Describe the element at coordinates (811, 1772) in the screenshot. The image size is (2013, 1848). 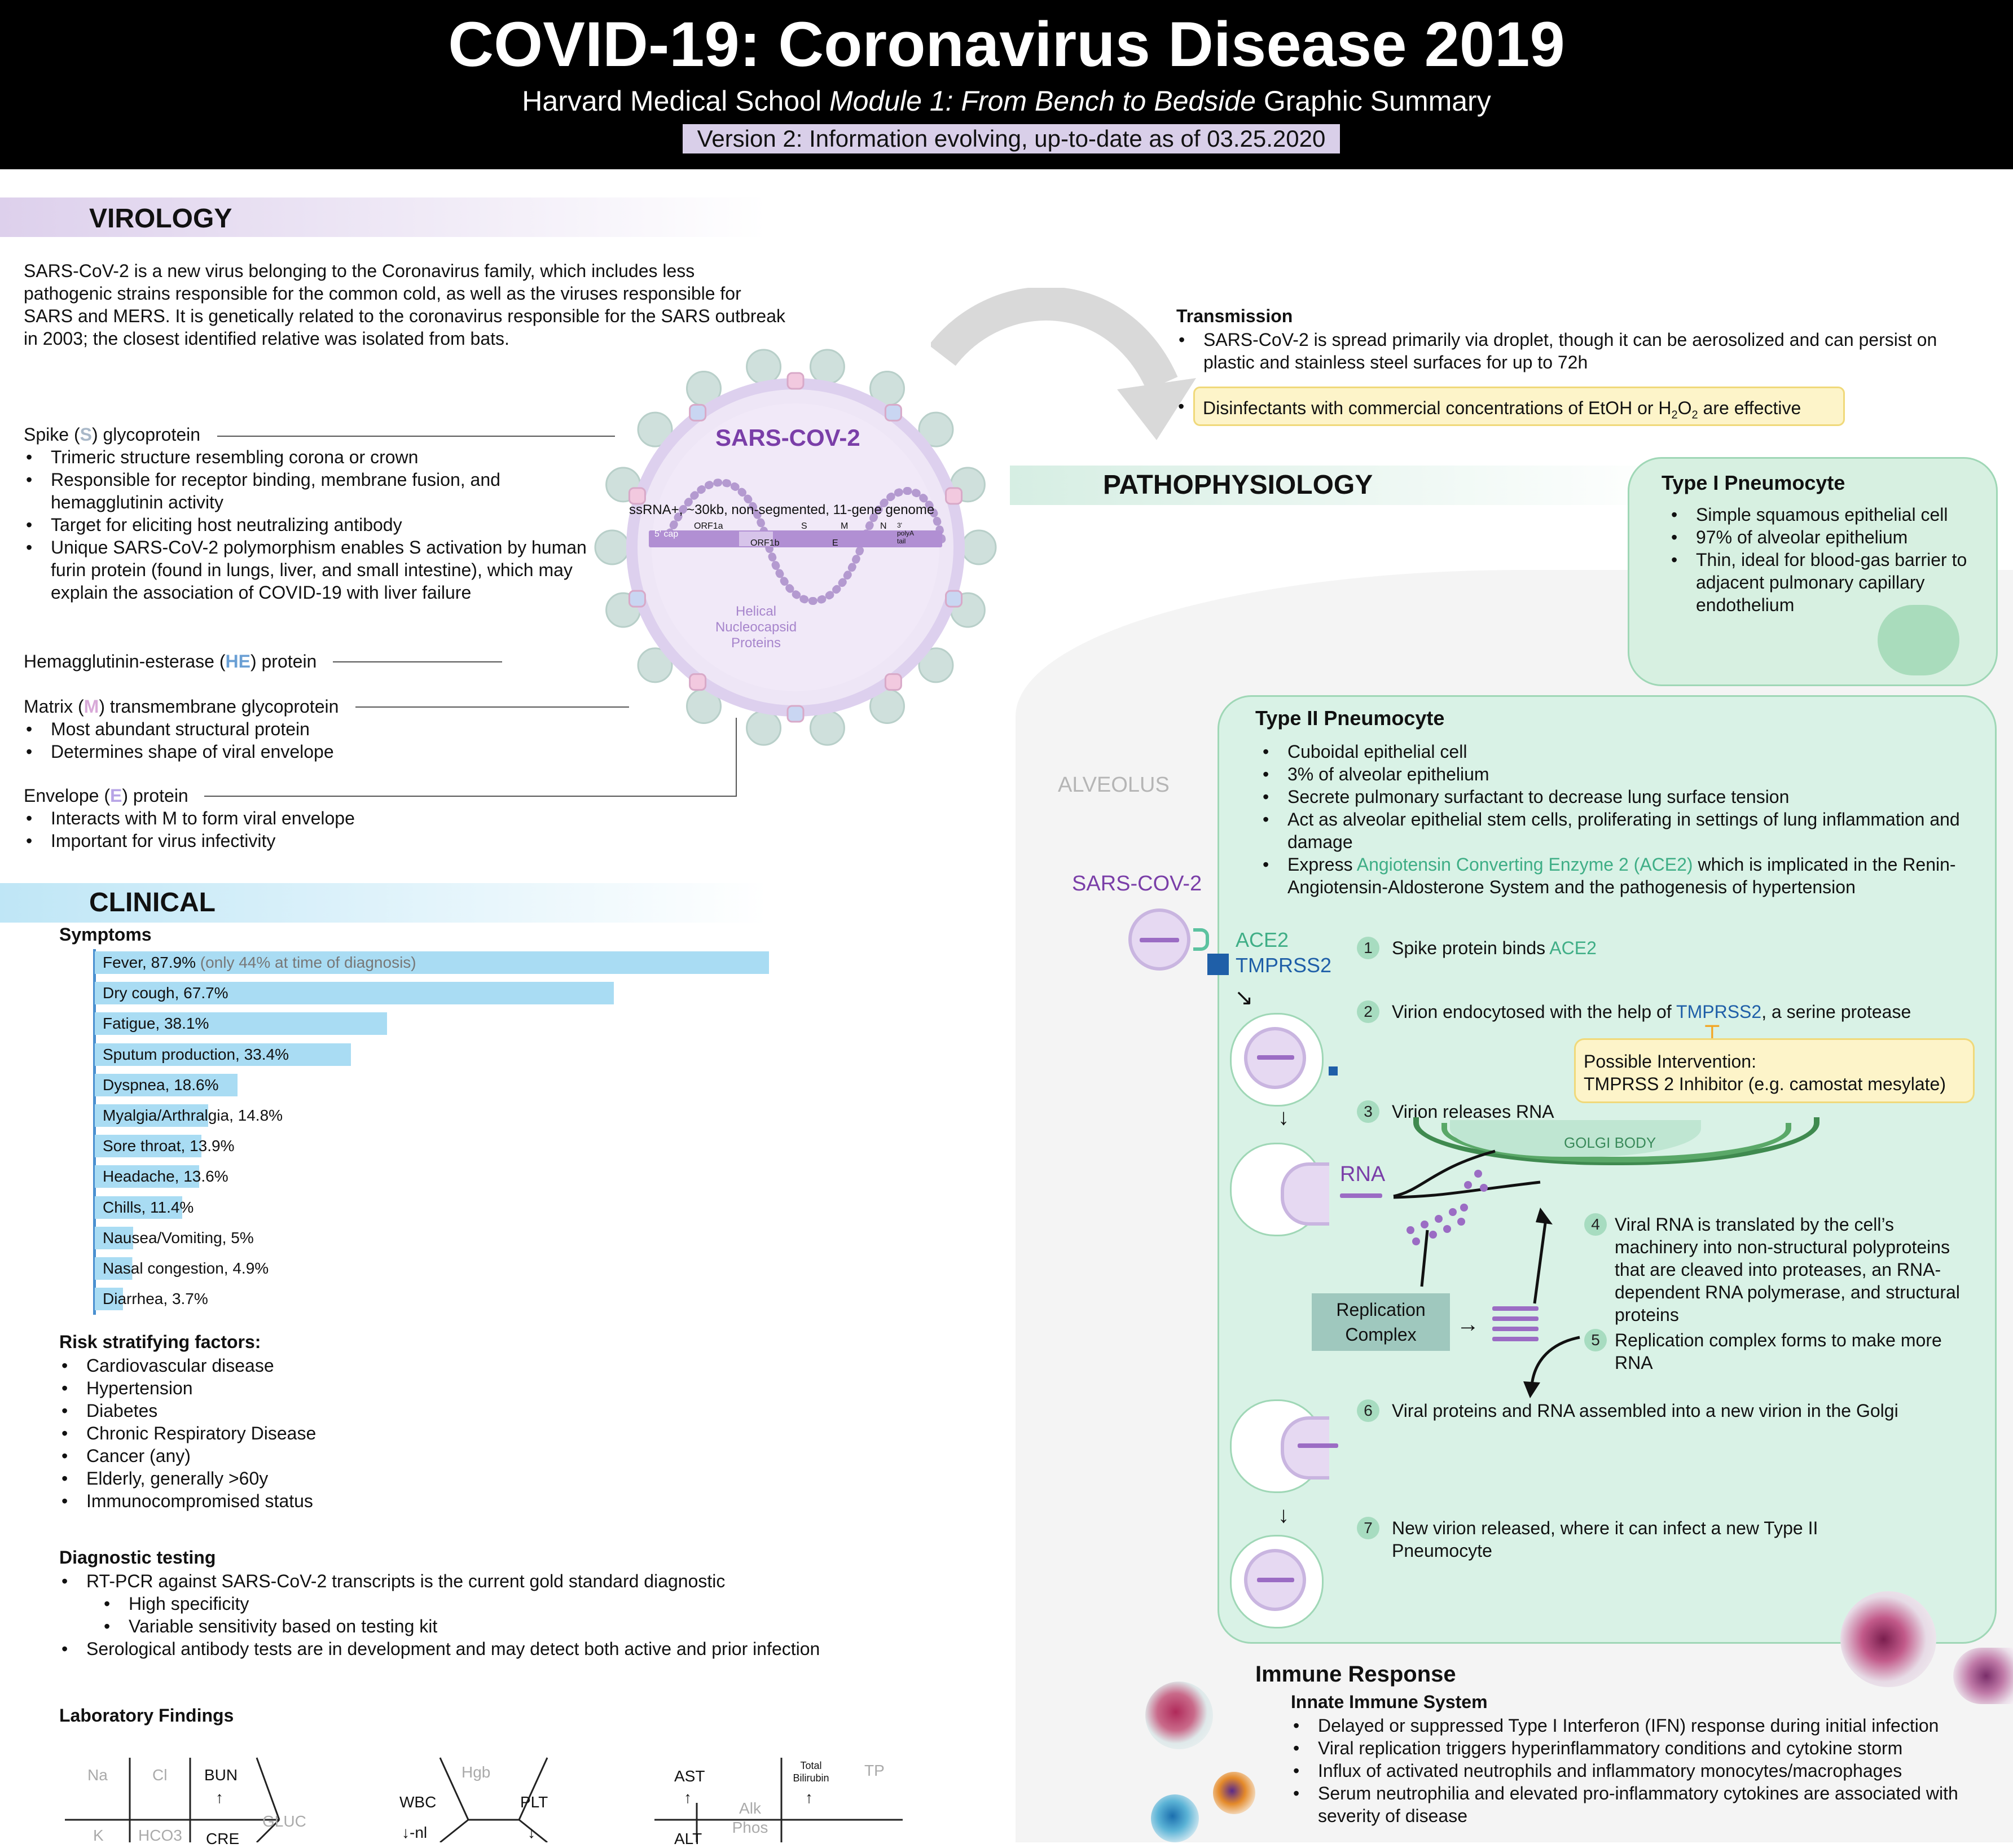
I see `lab-total-bilirubin: Total Bilirubin` at that location.